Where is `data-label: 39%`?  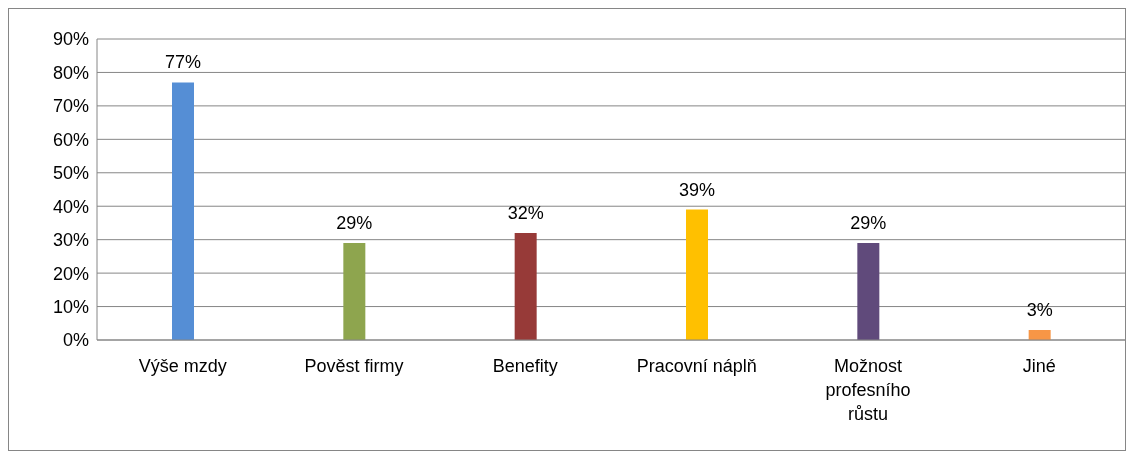 data-label: 39% is located at coordinates (697, 189).